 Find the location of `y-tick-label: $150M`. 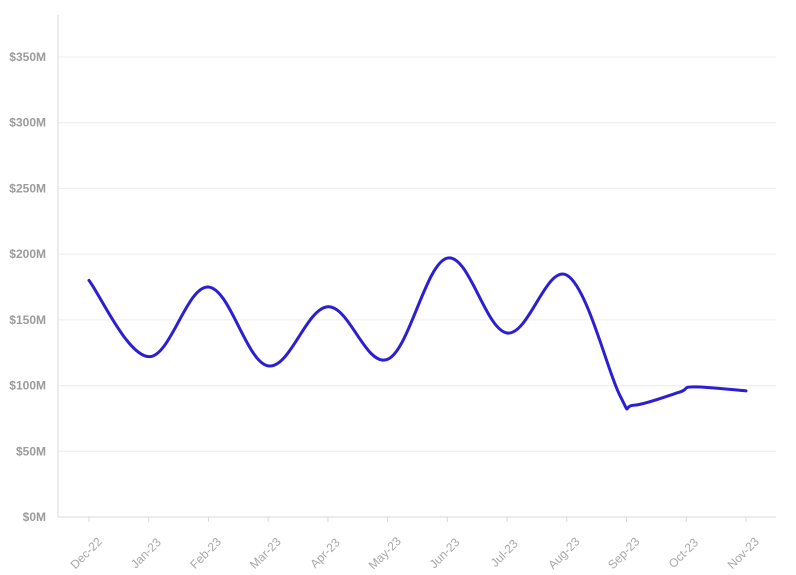

y-tick-label: $150M is located at coordinates (27, 320).